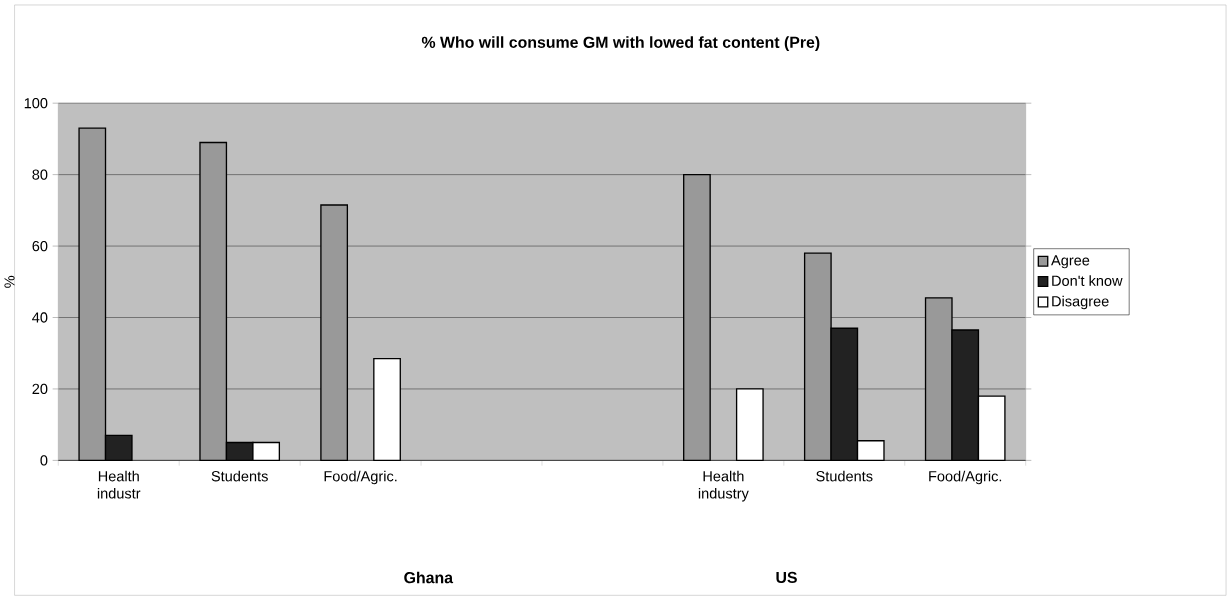 The image size is (1232, 602). I want to click on text: US, so click(786, 577).